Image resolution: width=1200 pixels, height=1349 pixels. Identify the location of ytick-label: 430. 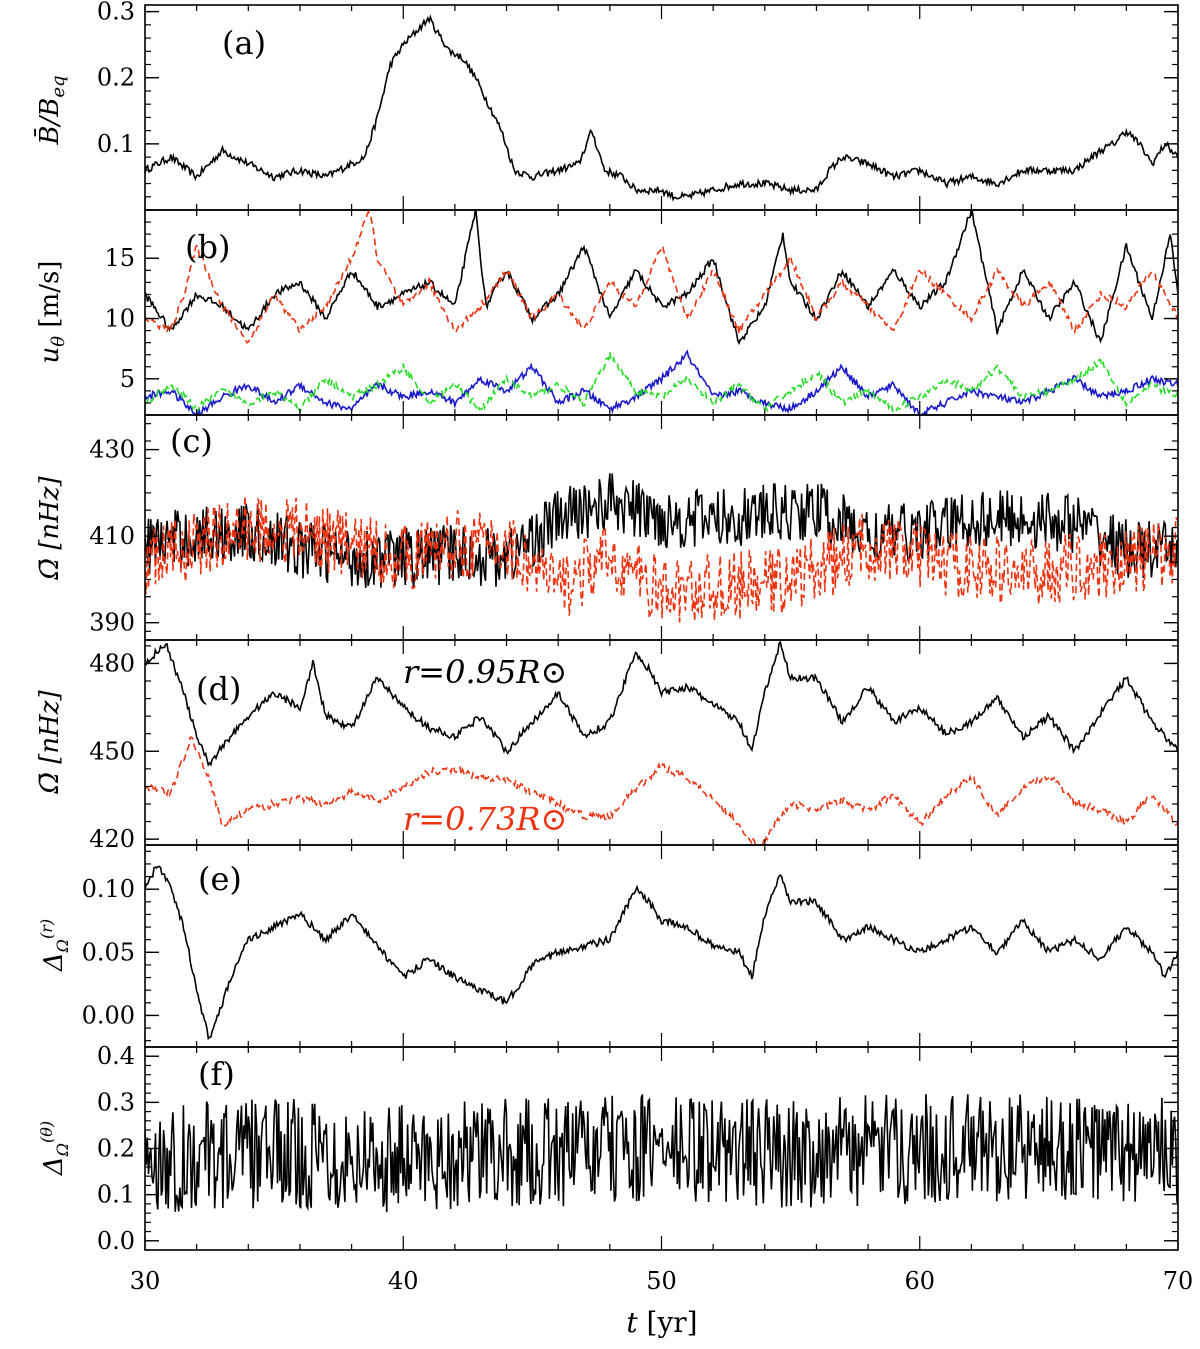
(112, 450).